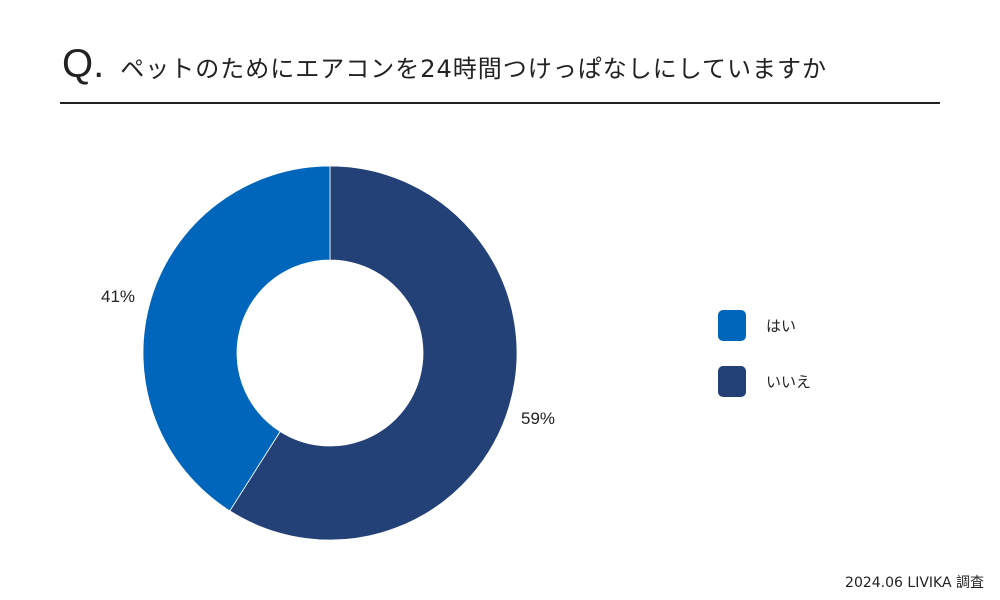  What do you see at coordinates (732, 381) in the screenshot?
I see `legend-swatch-no` at bounding box center [732, 381].